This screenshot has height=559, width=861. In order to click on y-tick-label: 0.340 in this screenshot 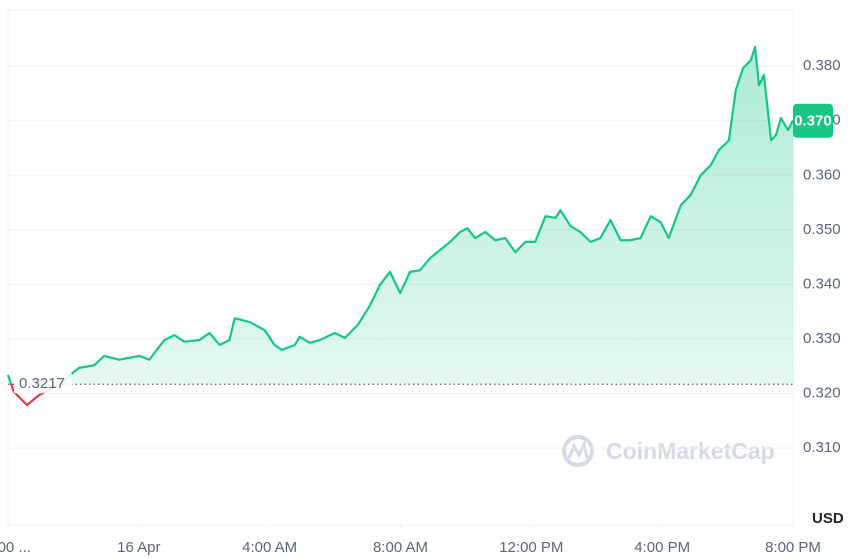, I will do `click(822, 283)`.